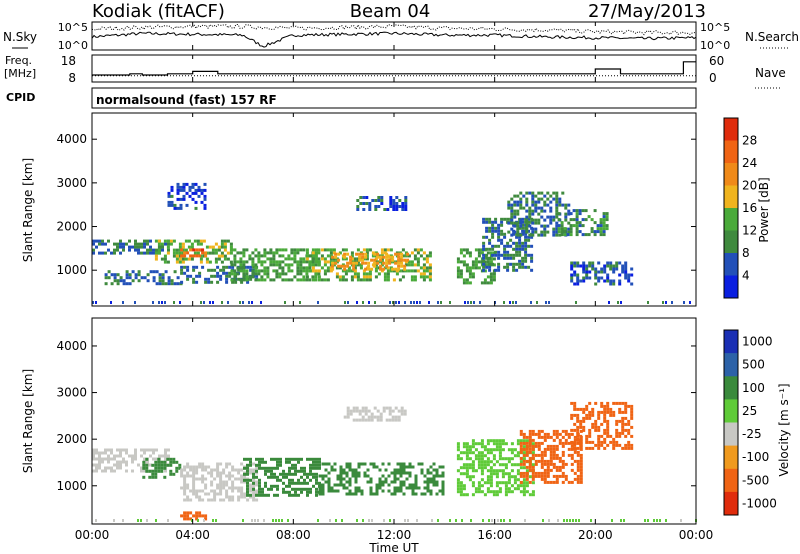 This screenshot has width=800, height=554. Describe the element at coordinates (746, 276) in the screenshot. I see `colorbar-tick-label: 4` at that location.